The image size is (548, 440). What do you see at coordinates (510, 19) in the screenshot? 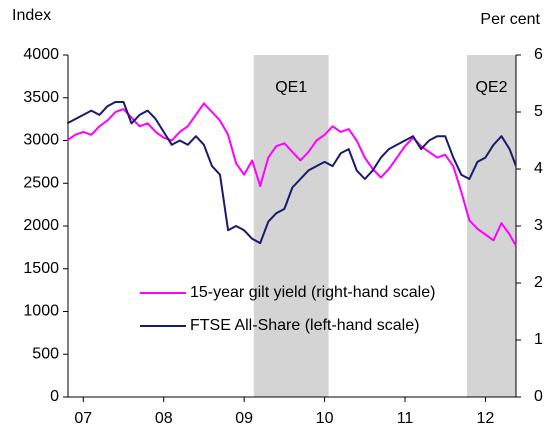
I see `y2-axis-label: Per cent` at bounding box center [510, 19].